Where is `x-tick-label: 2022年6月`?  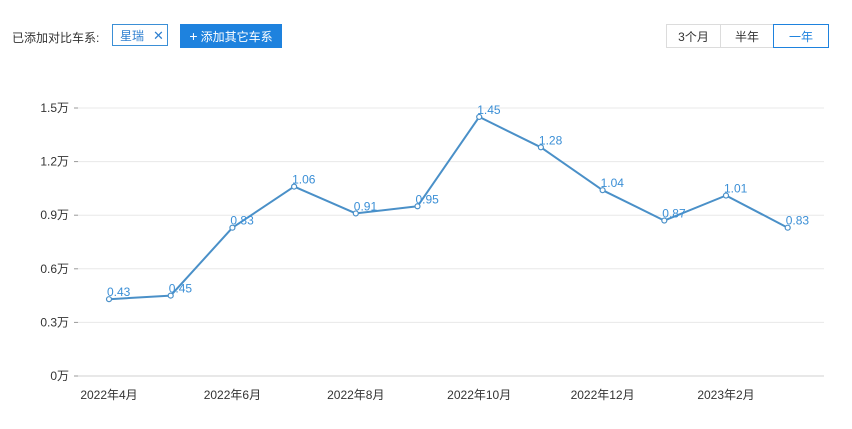
x-tick-label: 2022年6月 is located at coordinates (232, 395).